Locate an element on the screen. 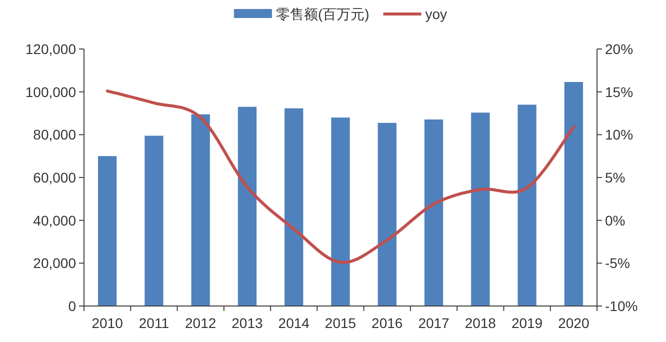 The height and width of the screenshot is (342, 666). x-tick-label: 2020 is located at coordinates (574, 323).